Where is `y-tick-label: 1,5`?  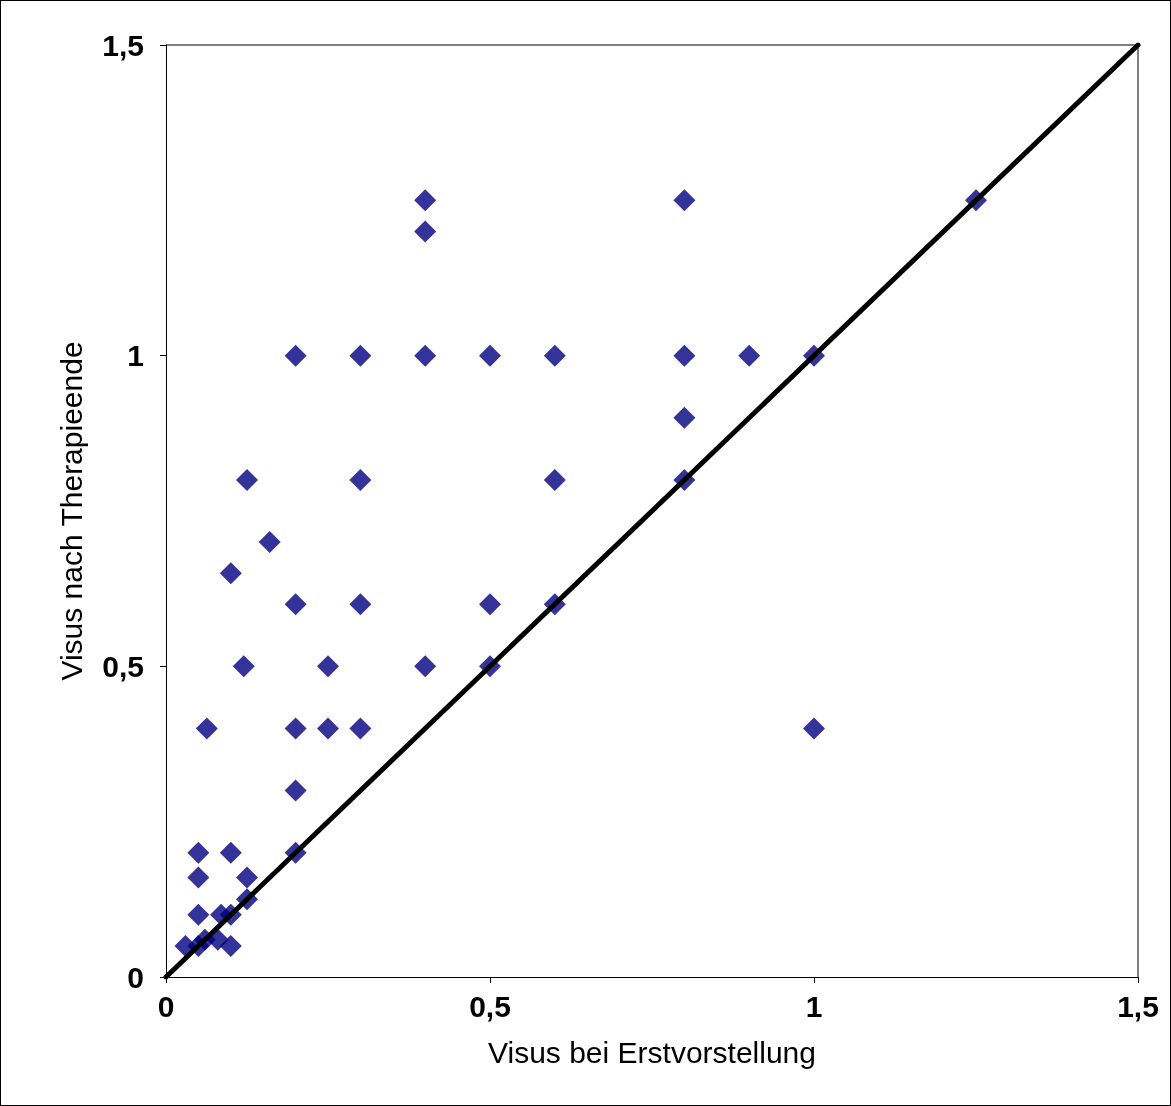 y-tick-label: 1,5 is located at coordinates (123, 45).